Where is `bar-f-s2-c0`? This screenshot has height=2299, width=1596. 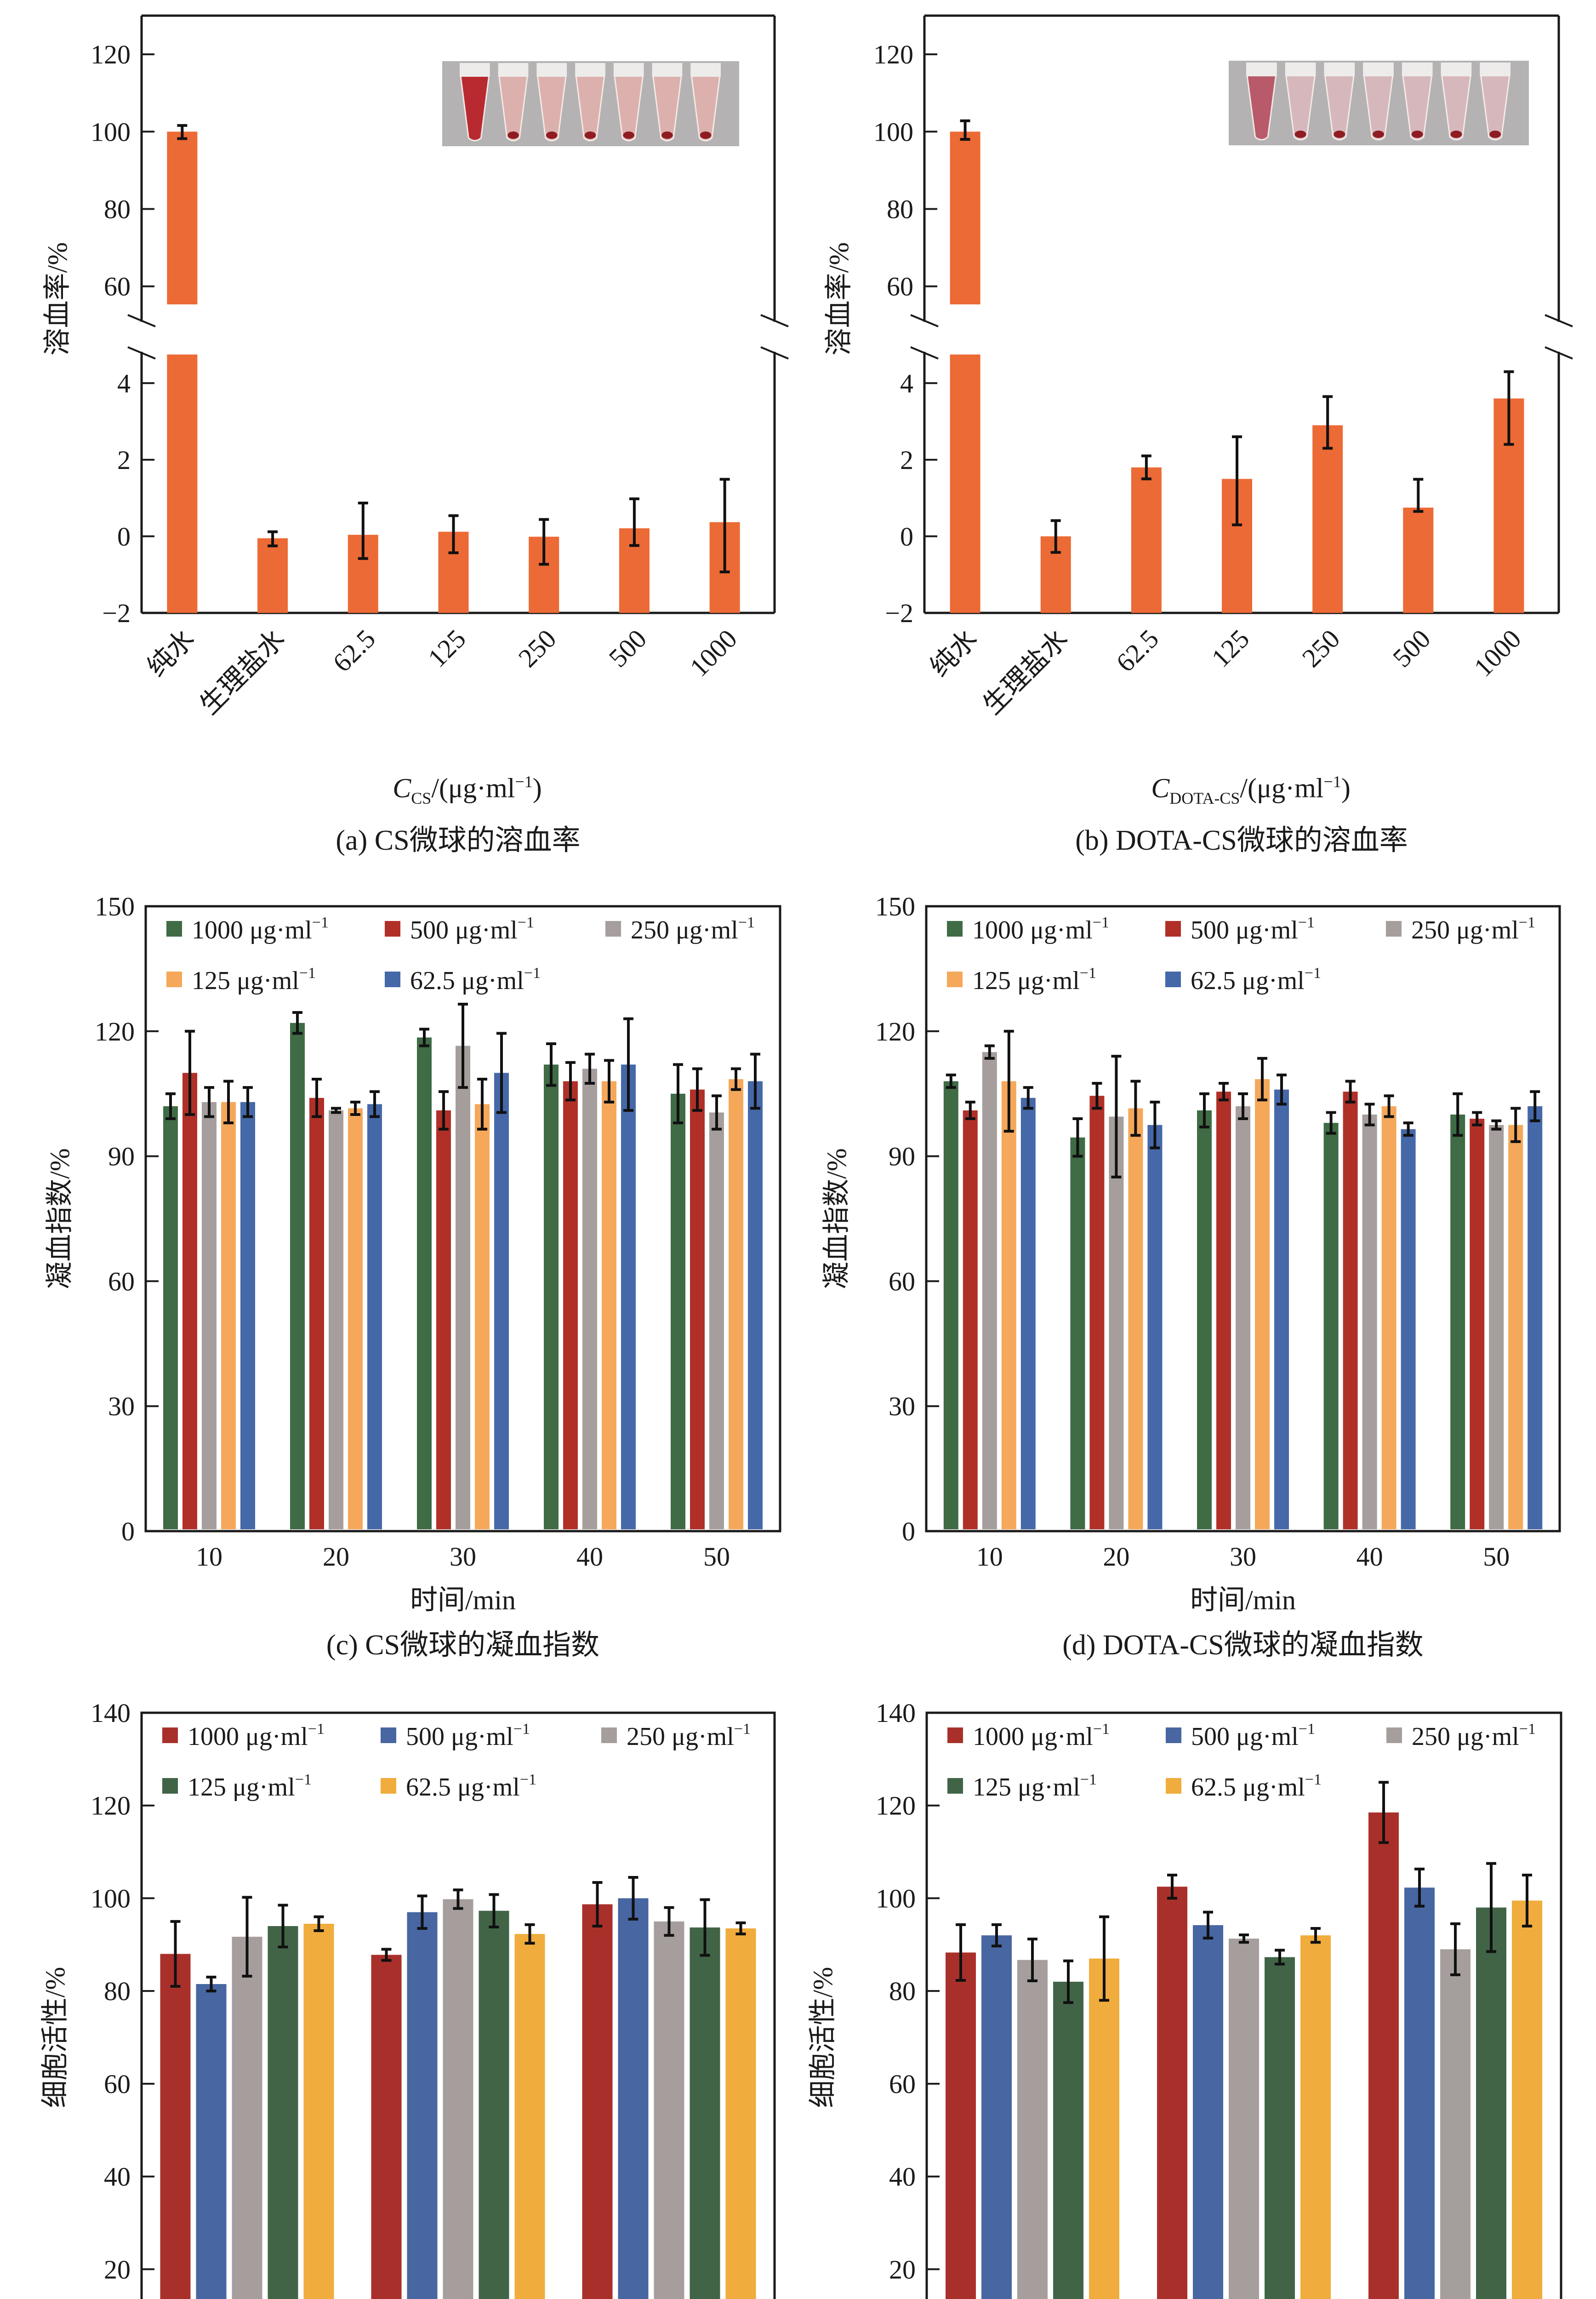
bar-f-s2-c0 is located at coordinates (1032, 2130).